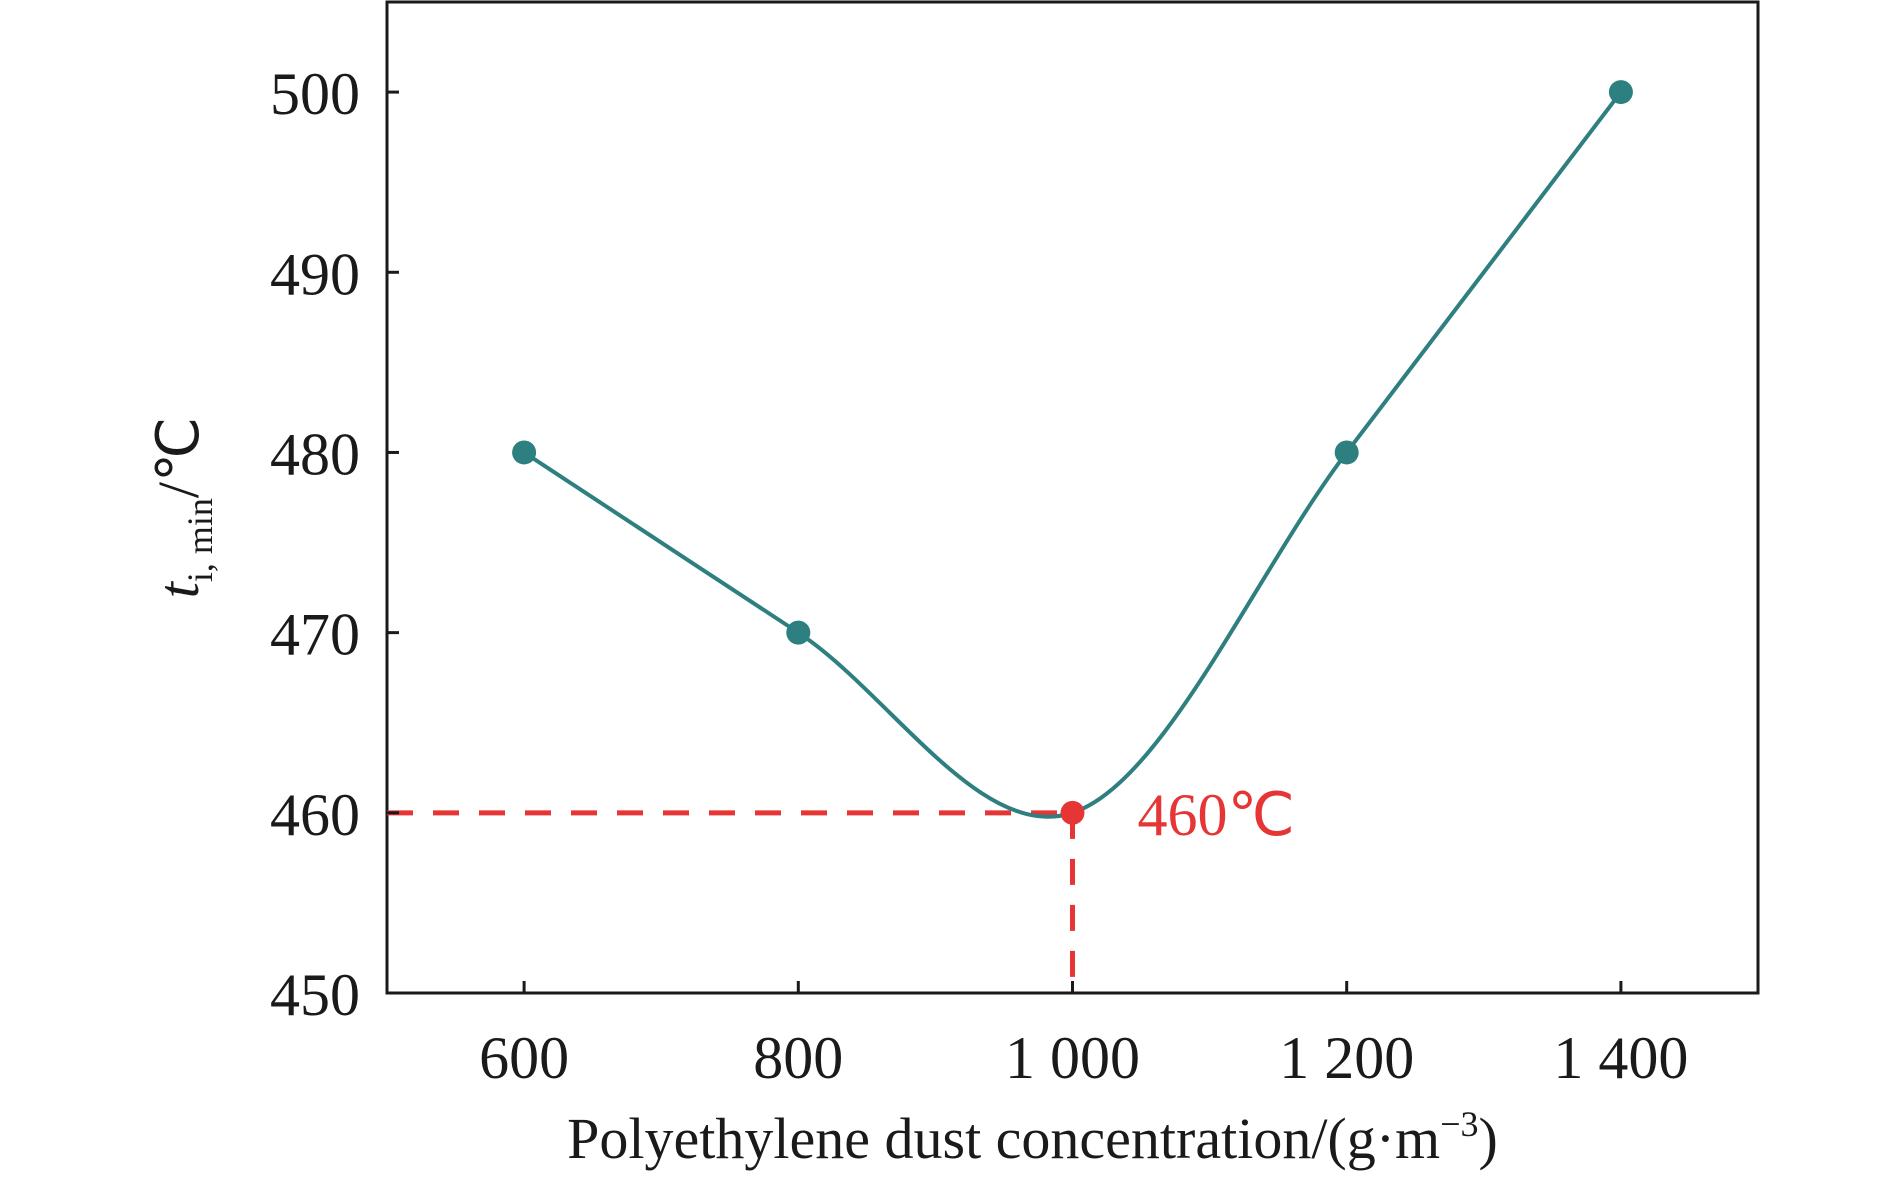 The image size is (1890, 1179). Describe the element at coordinates (798, 1058) in the screenshot. I see `x-tick-label: 800` at that location.